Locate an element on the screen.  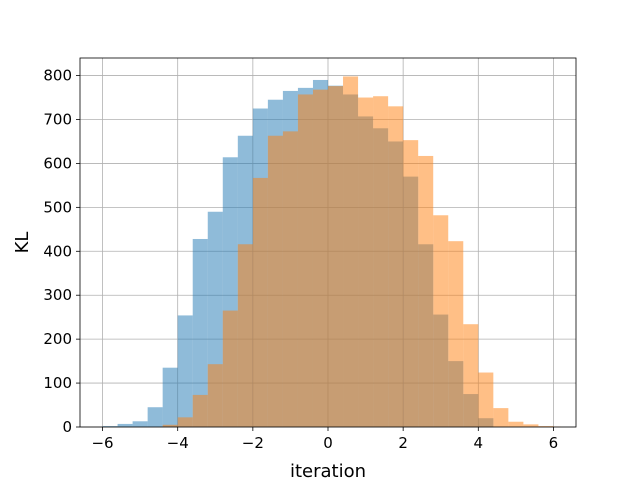
x-tick-label: −6 is located at coordinates (102, 443).